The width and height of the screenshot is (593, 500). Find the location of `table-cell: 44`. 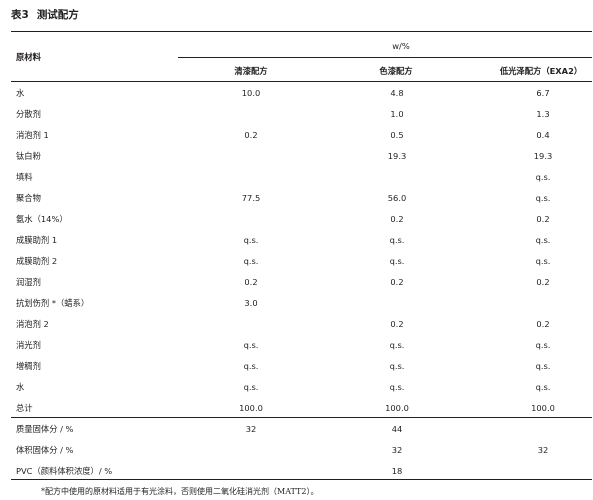

table-cell: 44 is located at coordinates (397, 429).